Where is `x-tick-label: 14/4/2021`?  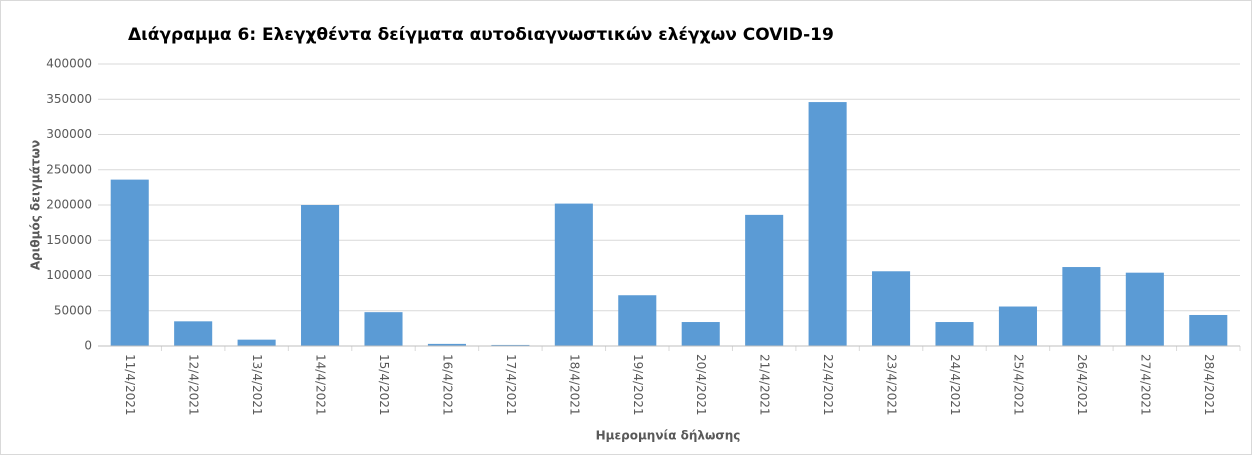 x-tick-label: 14/4/2021 is located at coordinates (321, 385).